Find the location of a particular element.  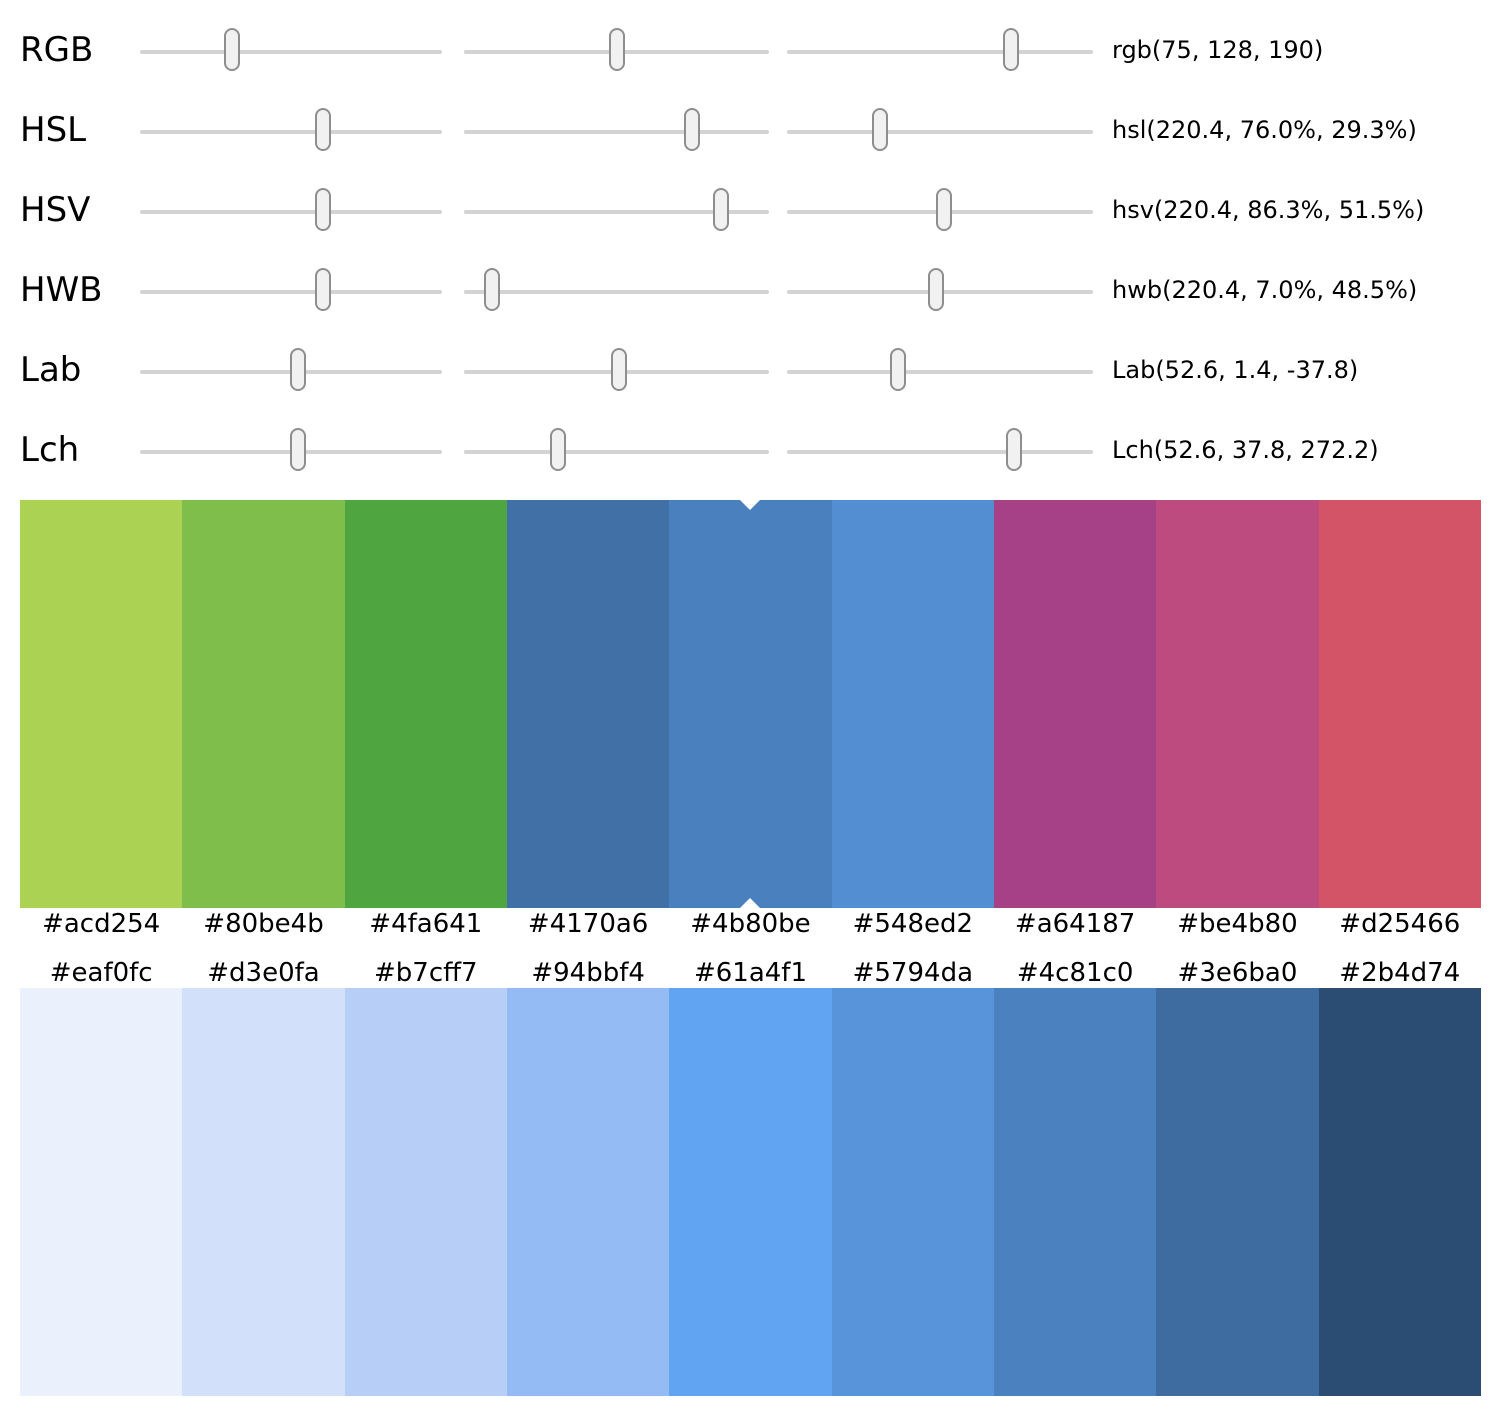

colorspace-label-lch: Lch is located at coordinates (50, 450).